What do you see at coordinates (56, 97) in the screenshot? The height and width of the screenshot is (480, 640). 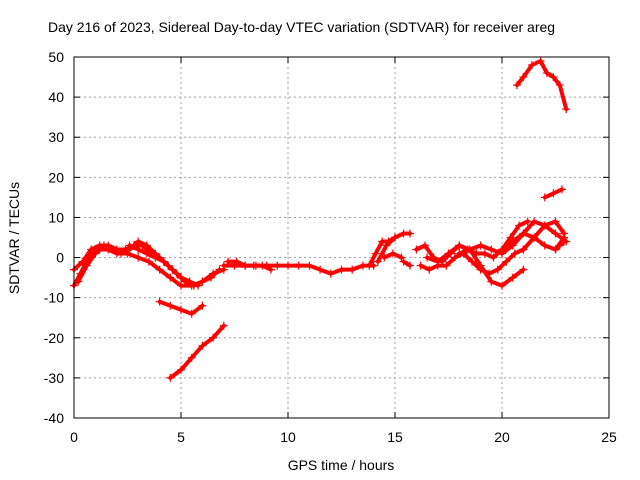 I see `y-tick-label: 40` at bounding box center [56, 97].